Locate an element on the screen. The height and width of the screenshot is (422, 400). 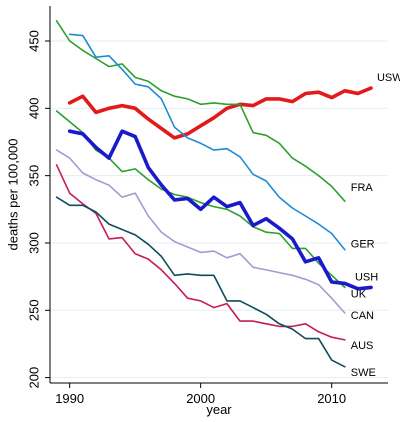
y-tick-label: 200 is located at coordinates (34, 378).